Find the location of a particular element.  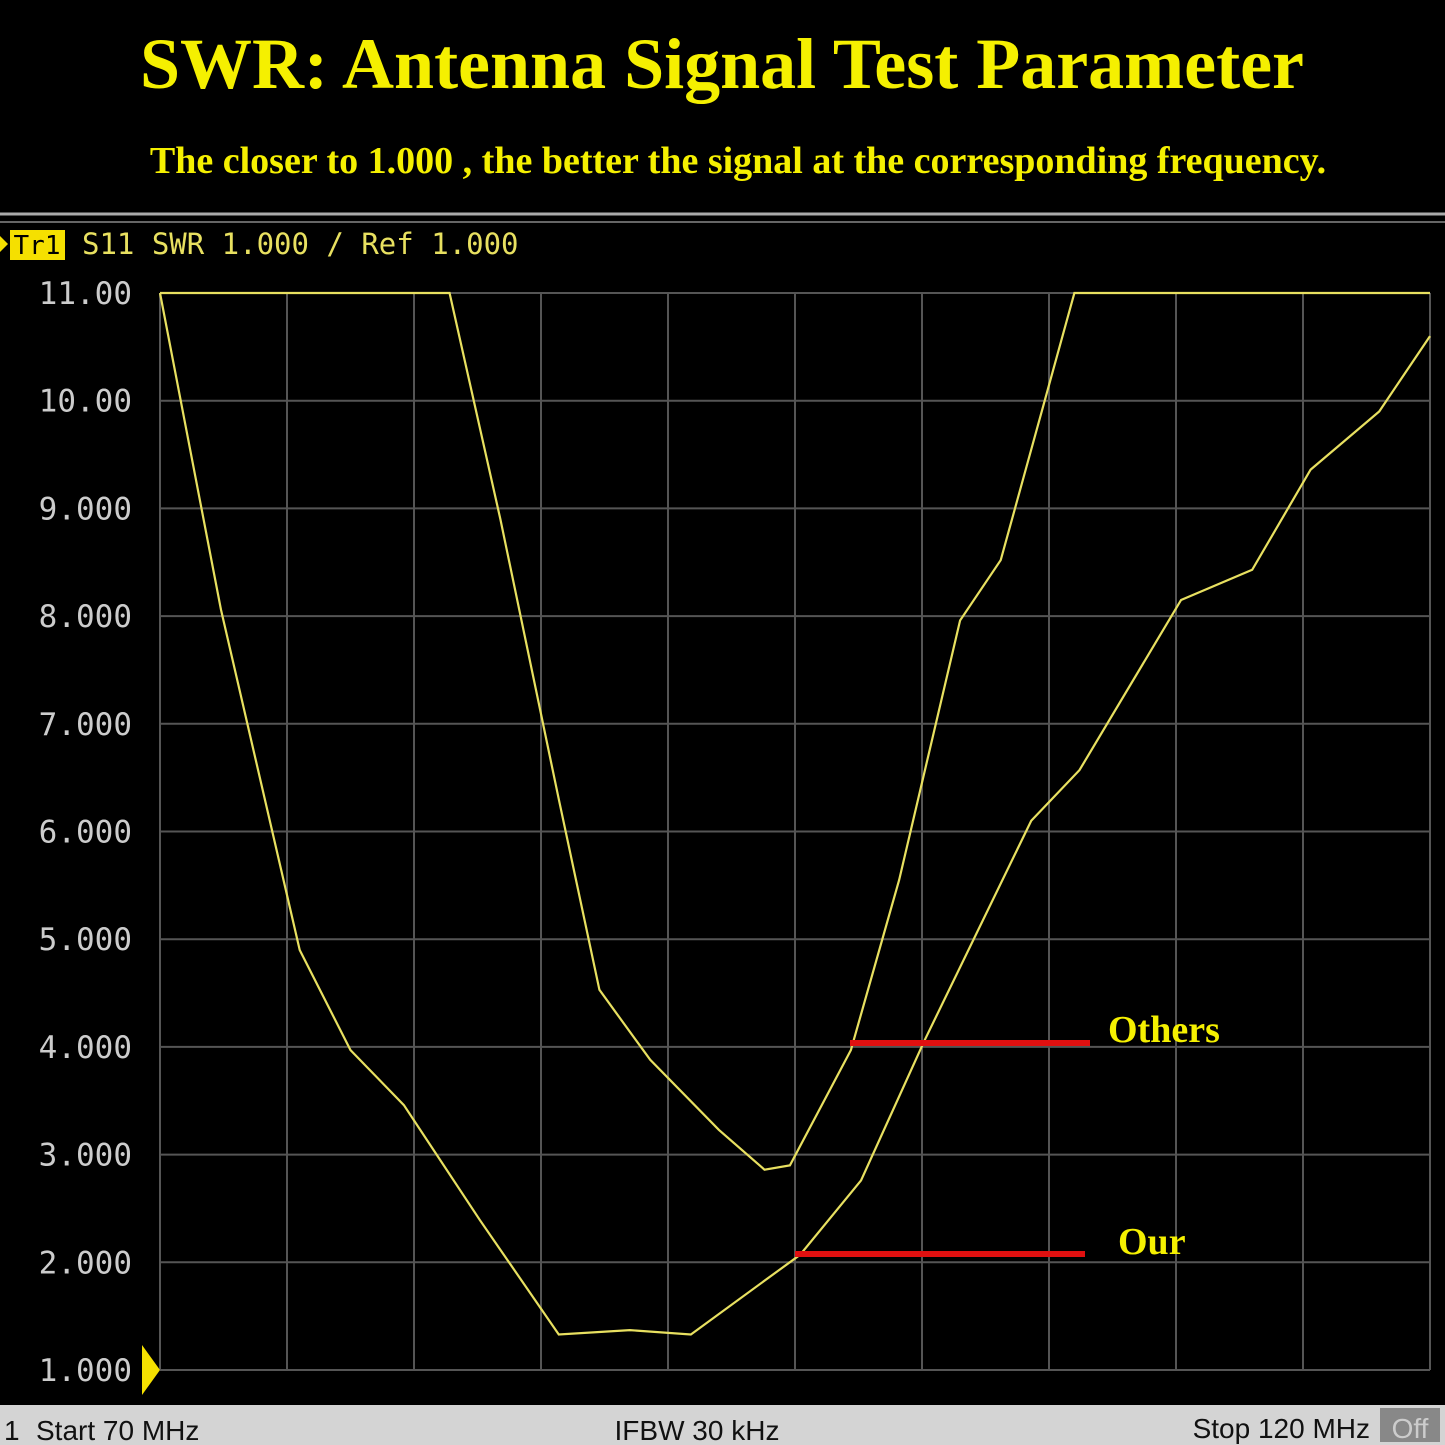

chart-title: SWR: Antenna Signal Test Parameter is located at coordinates (722, 64).